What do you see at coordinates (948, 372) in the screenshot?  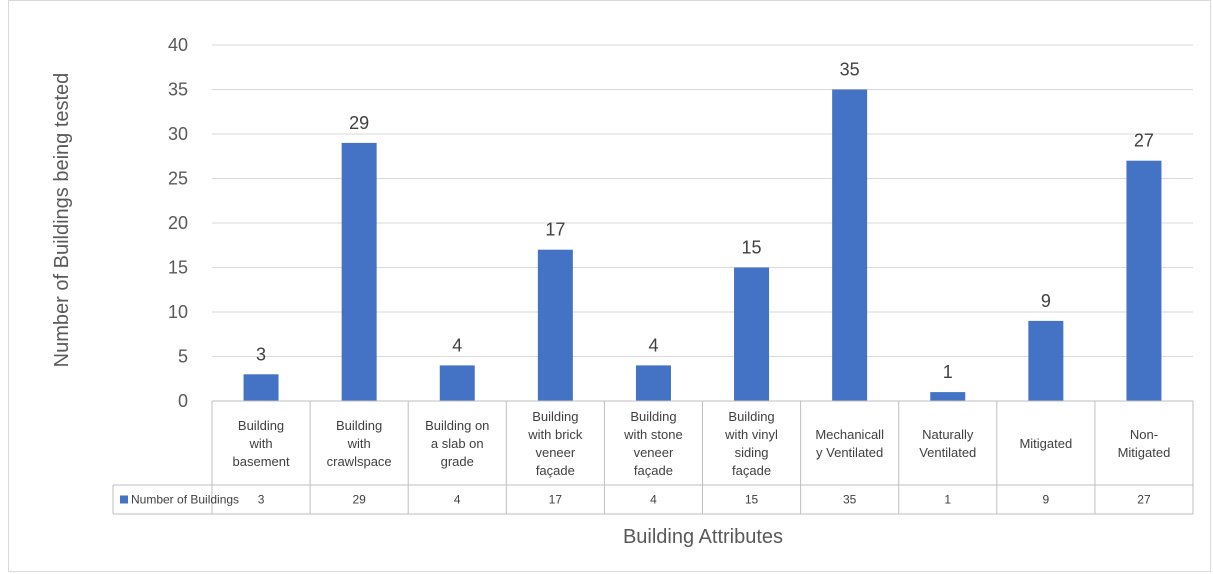 I see `data-label: 1` at bounding box center [948, 372].